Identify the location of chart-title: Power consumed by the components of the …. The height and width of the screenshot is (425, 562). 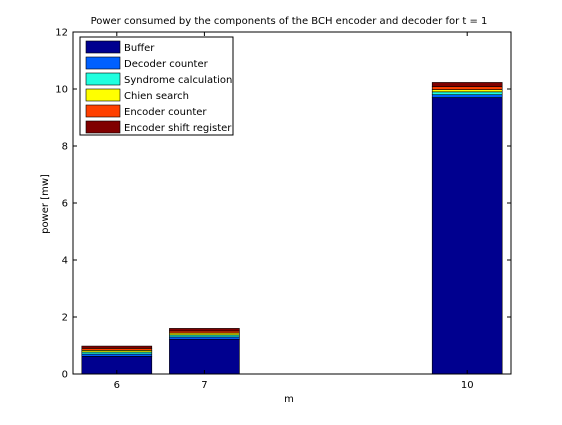
(289, 21).